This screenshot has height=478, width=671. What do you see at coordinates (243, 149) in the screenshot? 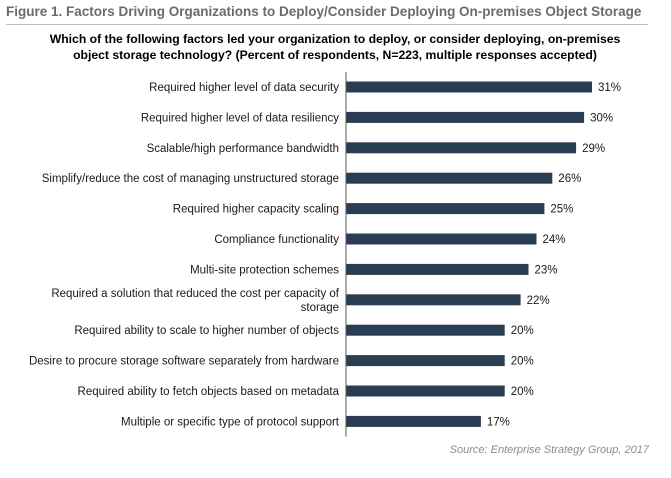
I see `category-label: Scalable/high performance bandwidth` at bounding box center [243, 149].